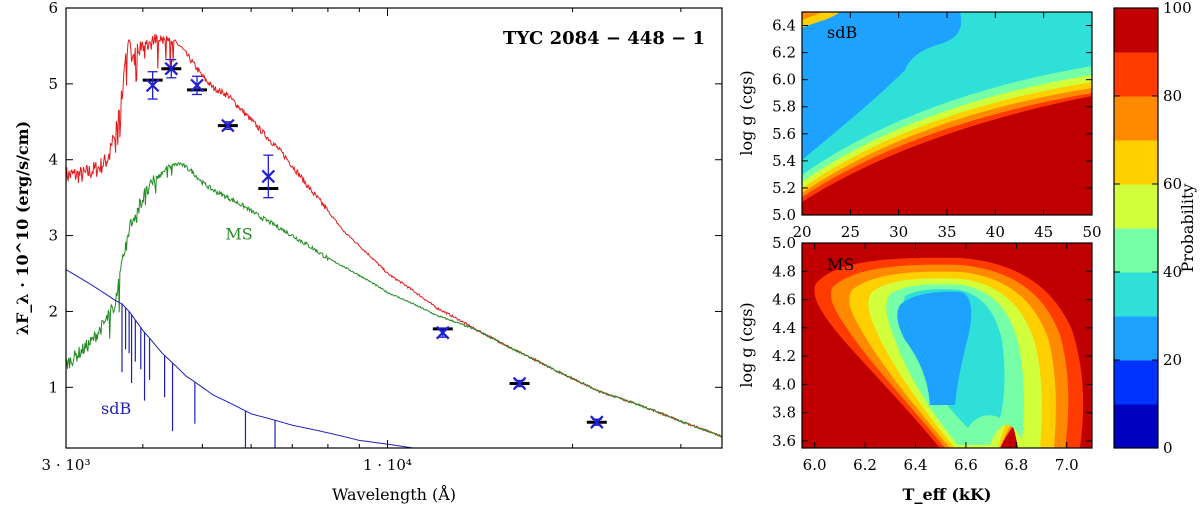  What do you see at coordinates (1067, 465) in the screenshot?
I see `ms-x-tick-label: 7.0` at bounding box center [1067, 465].